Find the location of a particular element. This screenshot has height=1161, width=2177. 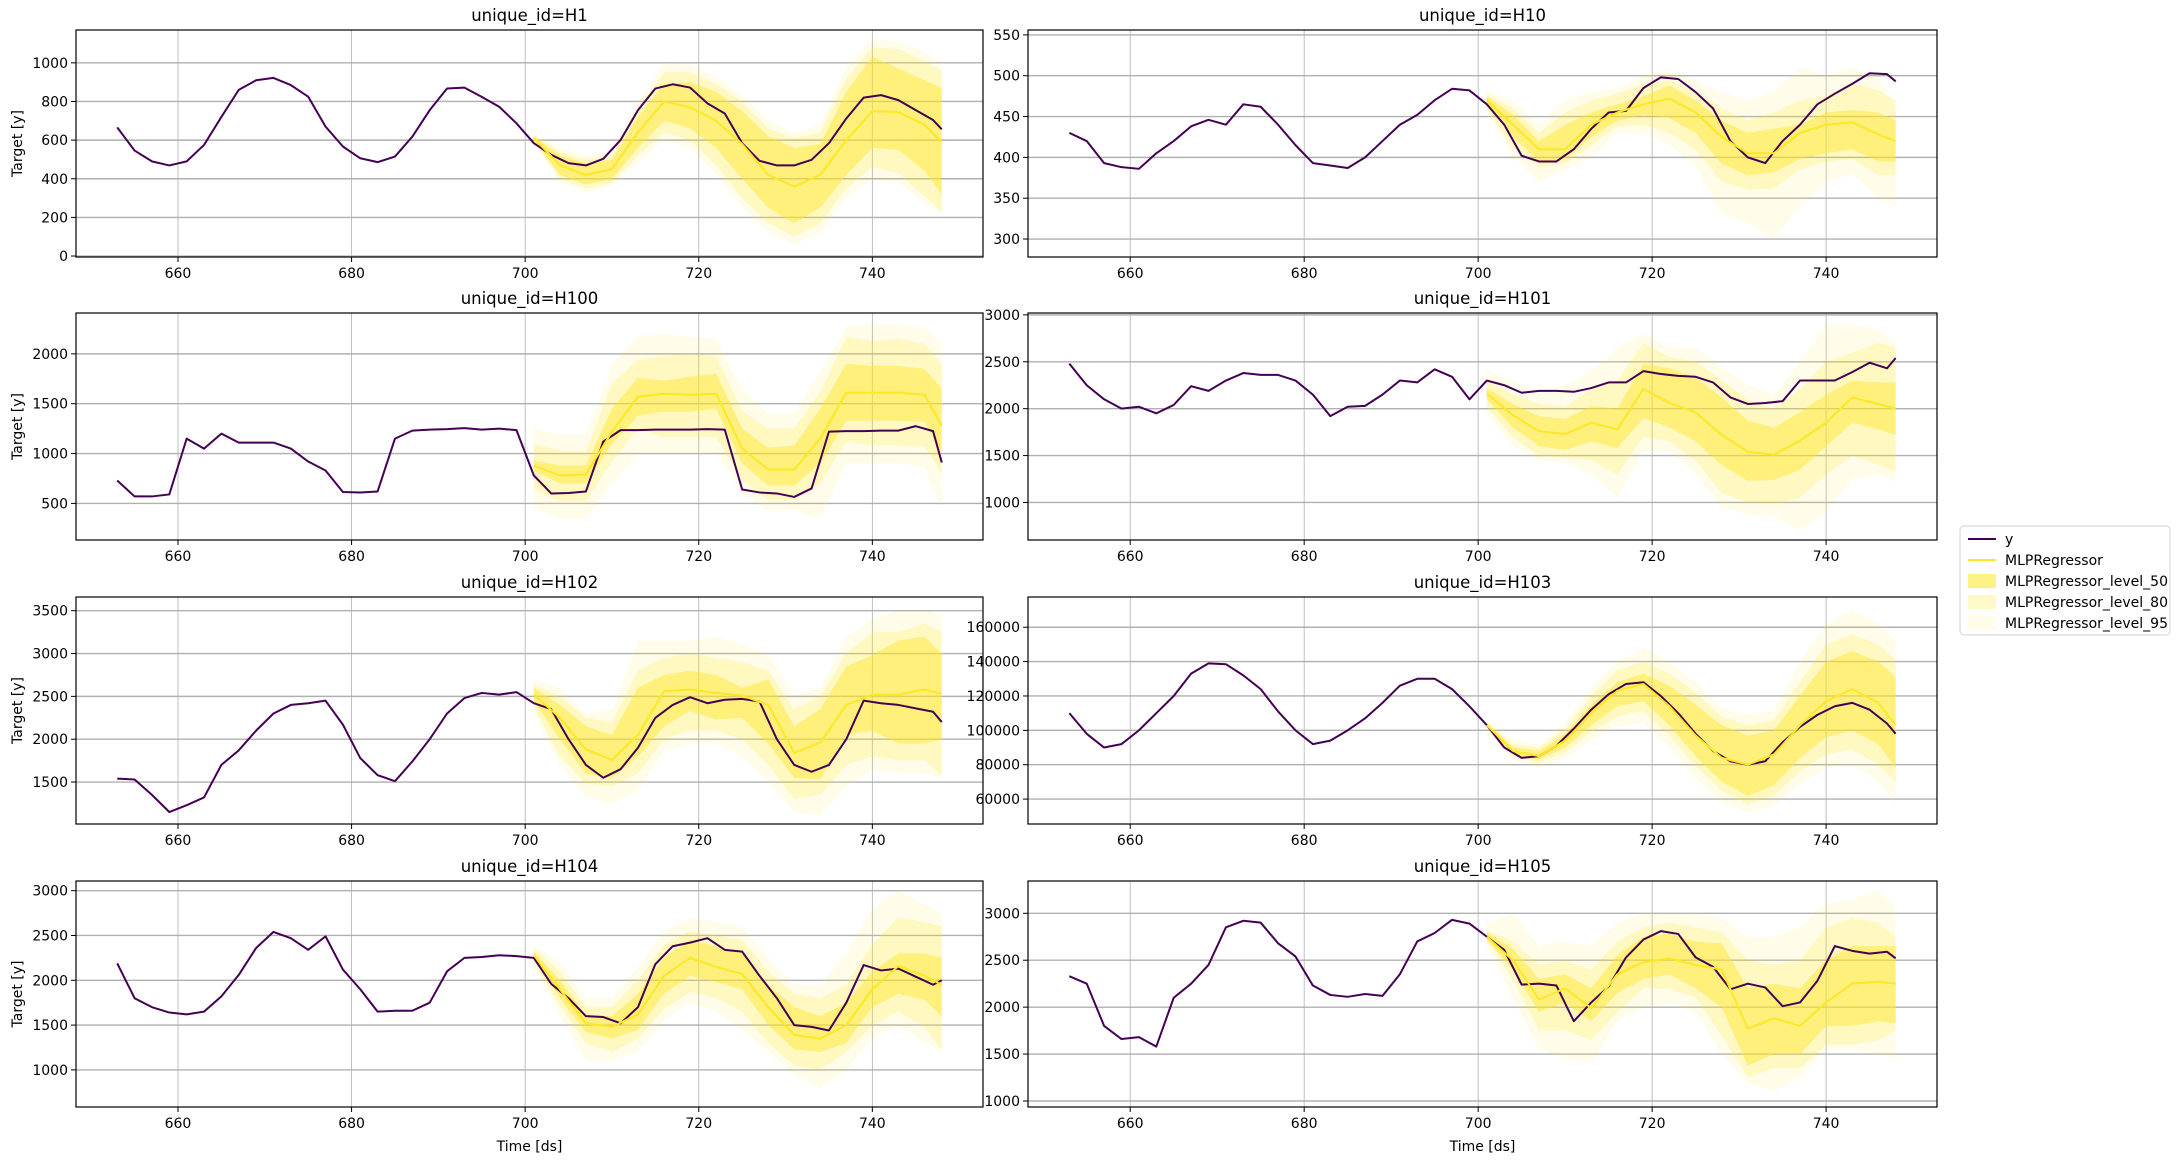

legend-item: MLPRegressor_level_50 is located at coordinates (2068, 582).